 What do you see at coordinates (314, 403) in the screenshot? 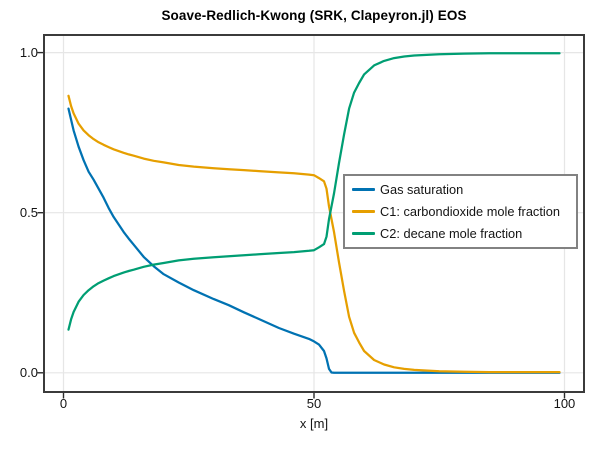
I see `x-tick-label-50: 50` at bounding box center [314, 403].